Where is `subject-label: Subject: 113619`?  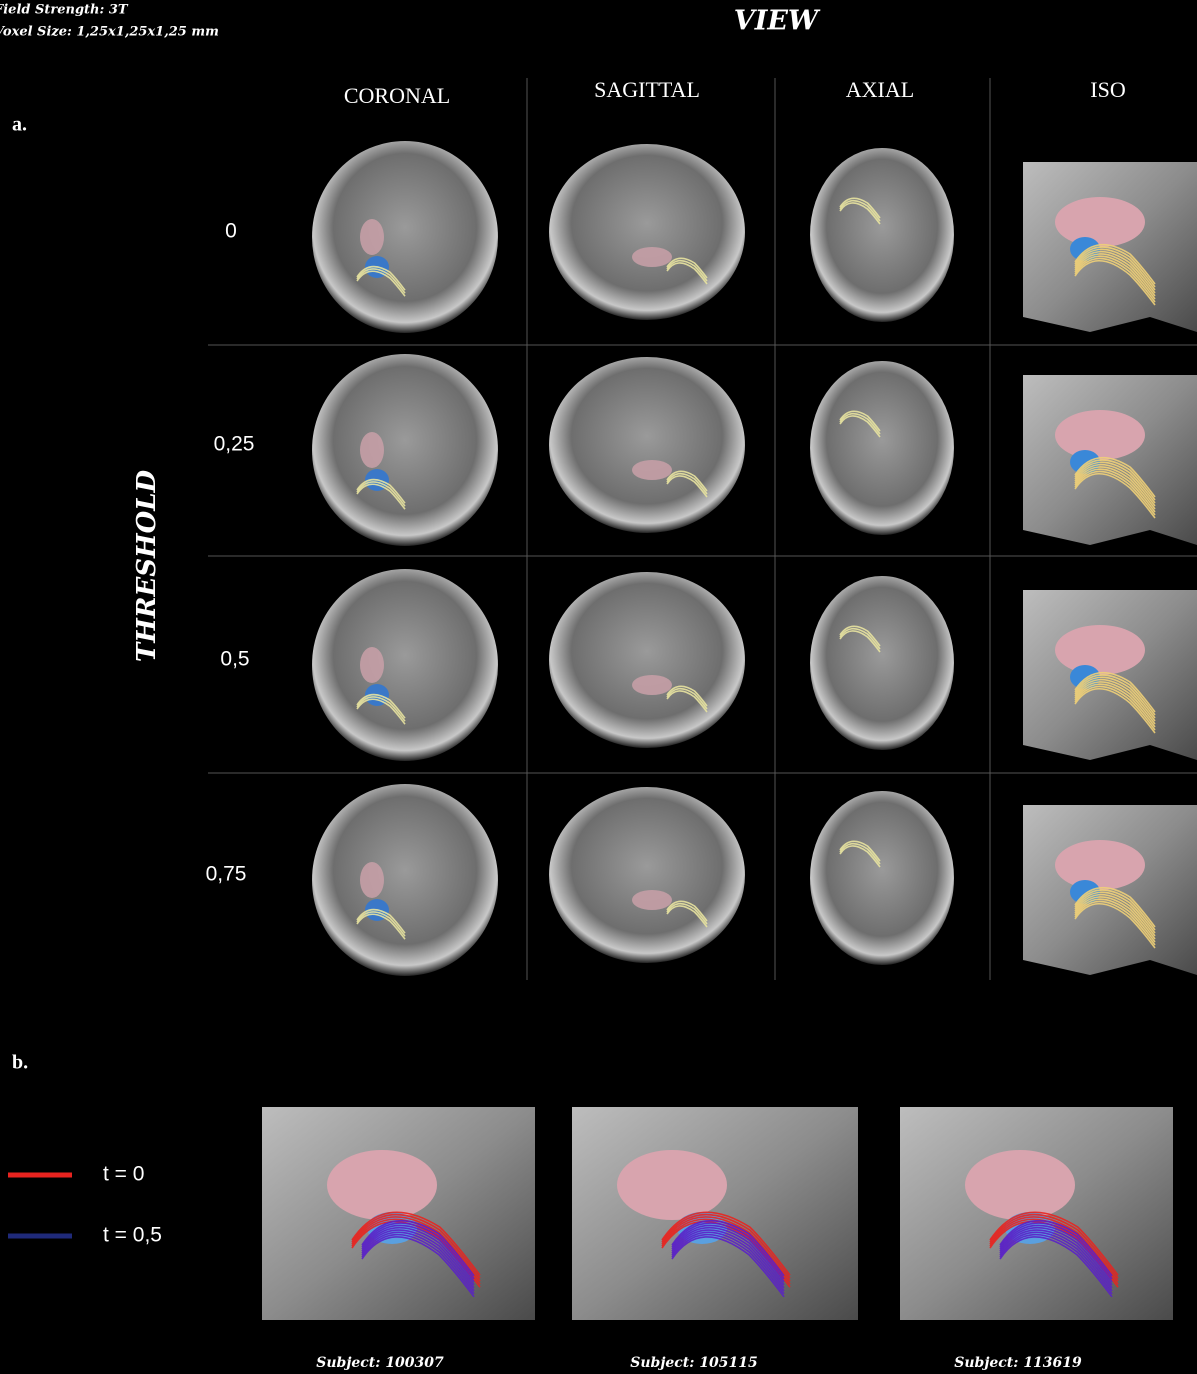
subject-label: Subject: 113619 is located at coordinates (1018, 1363).